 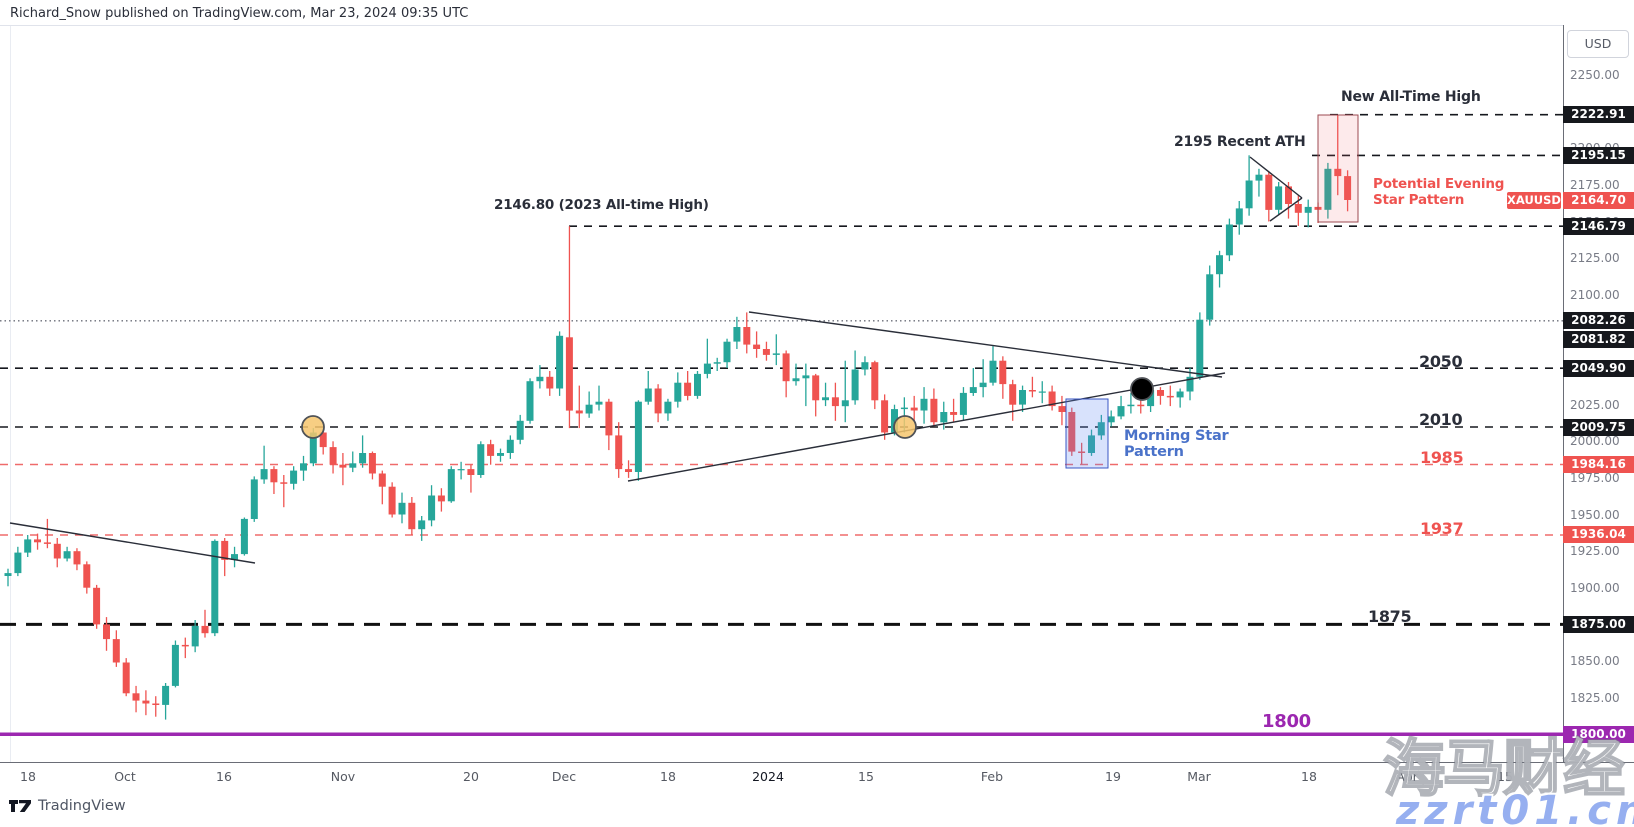 I want to click on price-badge: 2195.15, so click(x=1598, y=155).